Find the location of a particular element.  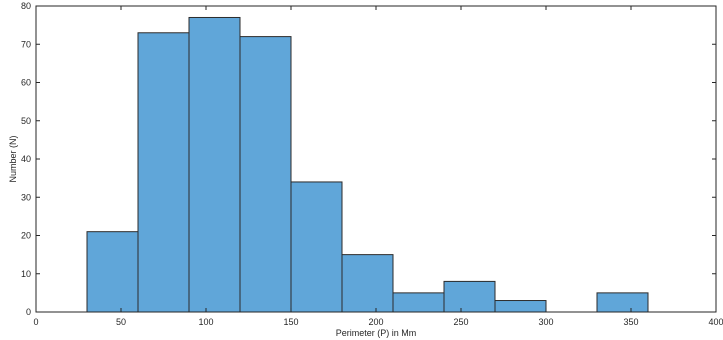

x-axis-label: Perimeter (P) in Mm is located at coordinates (376, 333).